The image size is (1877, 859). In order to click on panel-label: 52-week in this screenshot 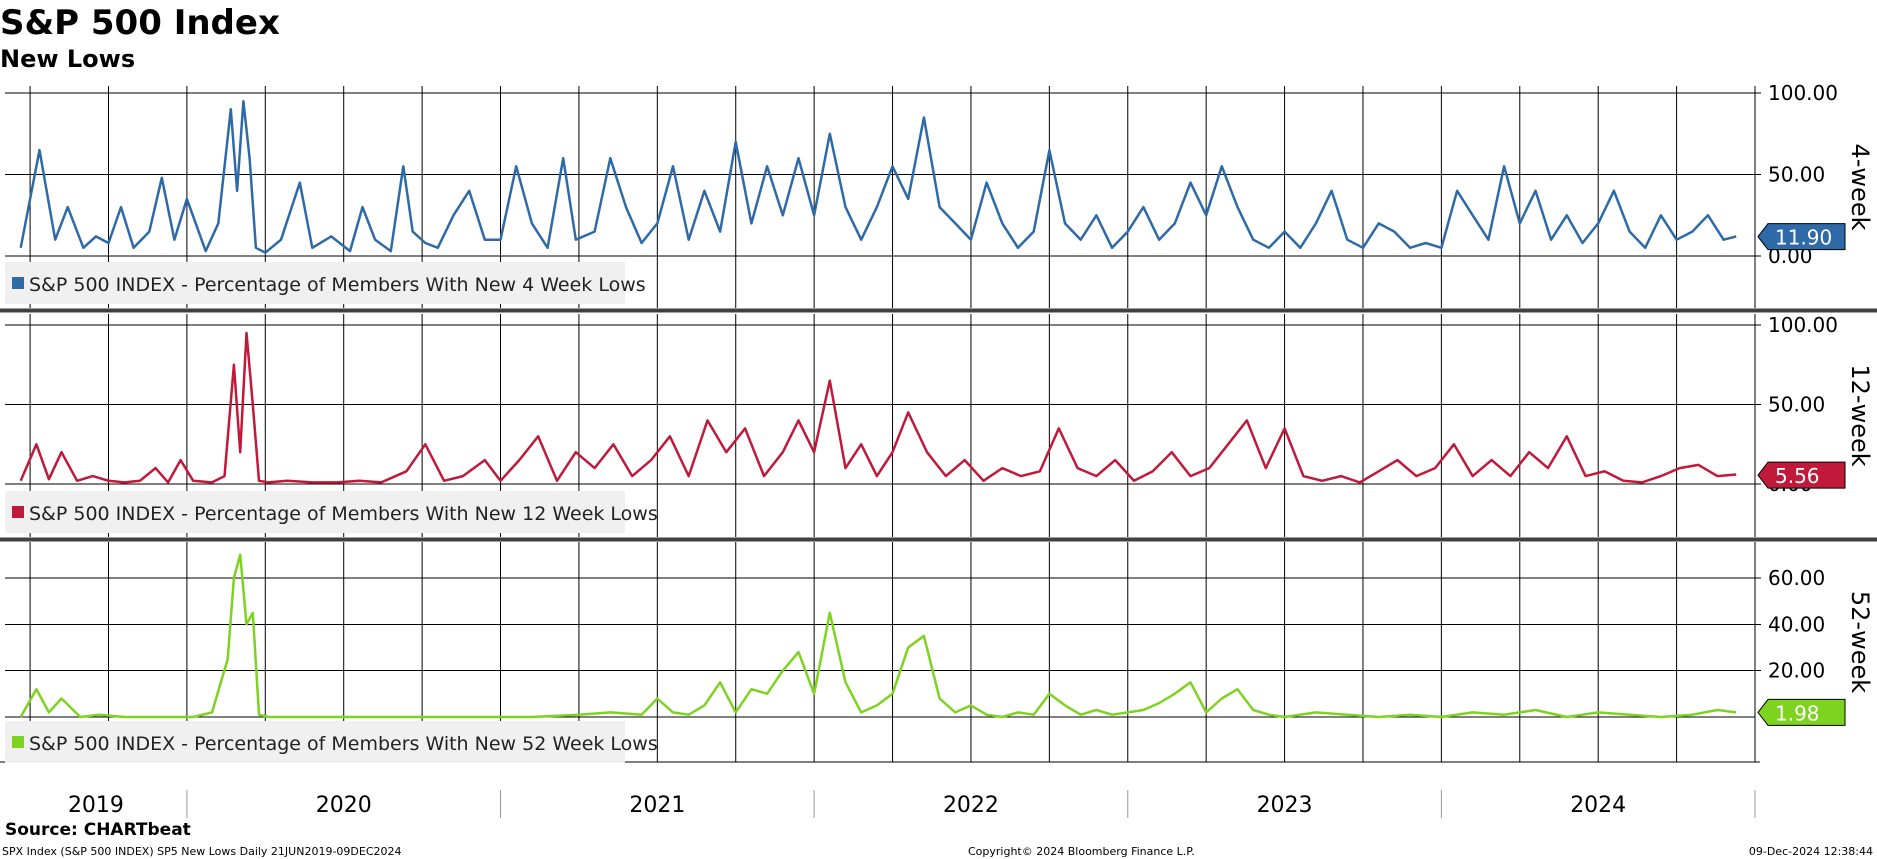, I will do `click(1860, 642)`.